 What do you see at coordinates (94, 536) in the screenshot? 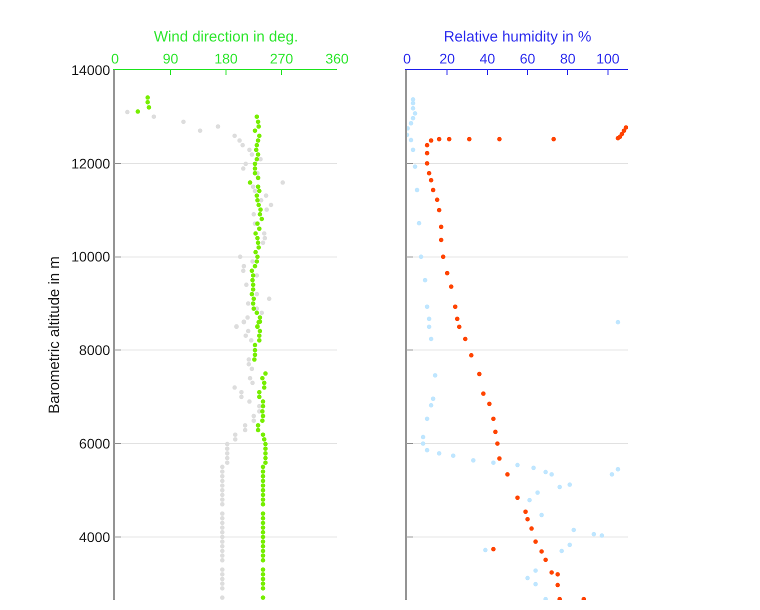
I see `y-tick-label: 4000` at bounding box center [94, 536].